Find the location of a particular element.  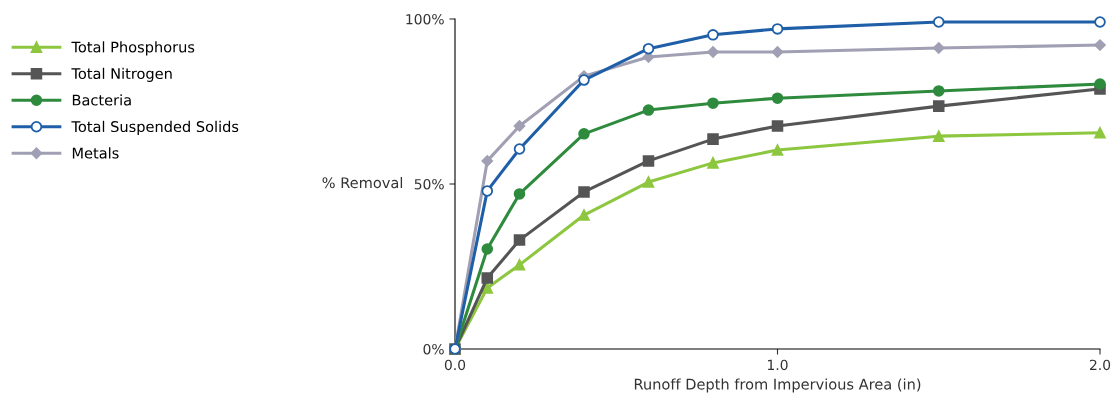

x-tick-label: 1.0 is located at coordinates (777, 365).